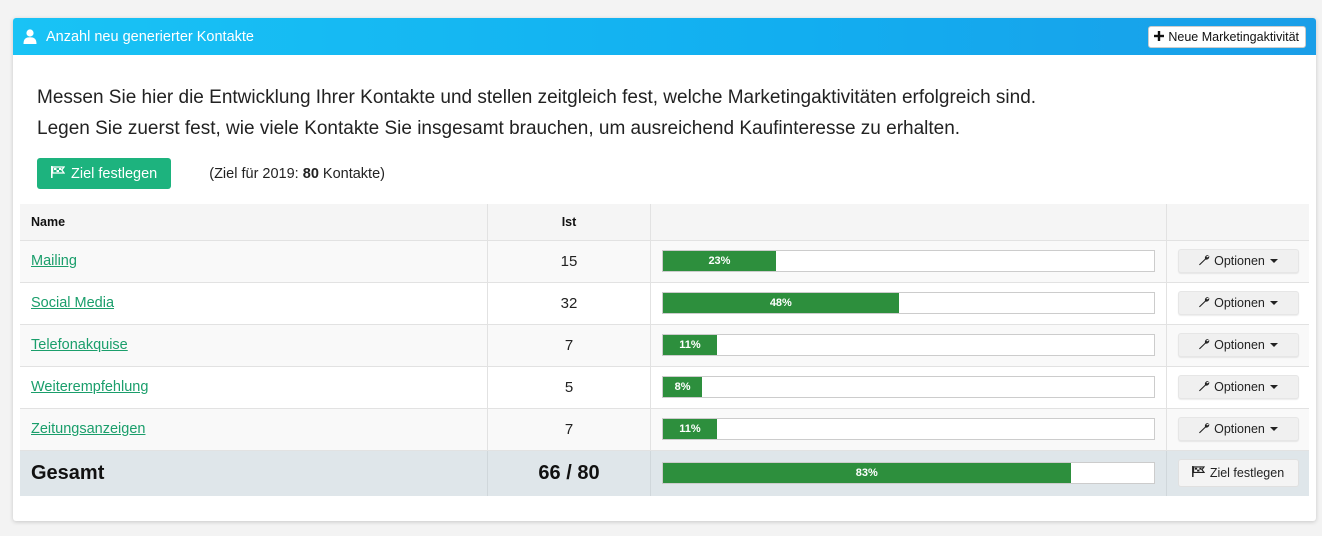 This screenshot has width=1322, height=536. What do you see at coordinates (569, 473) in the screenshot?
I see `total-value: 66 / 80` at bounding box center [569, 473].